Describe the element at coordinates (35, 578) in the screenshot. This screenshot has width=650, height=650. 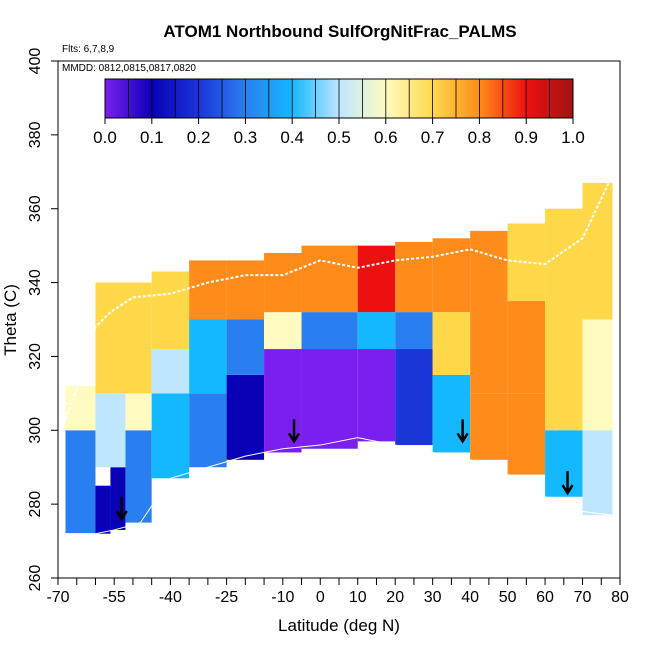
I see `y-tick-label: 260` at that location.